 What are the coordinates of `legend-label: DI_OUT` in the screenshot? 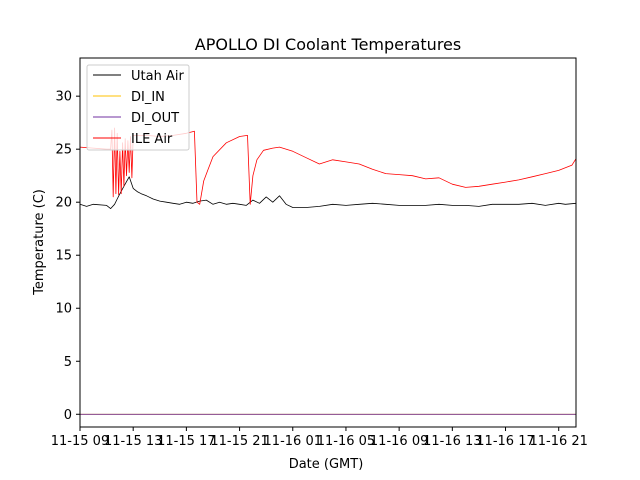 It's located at (155, 118).